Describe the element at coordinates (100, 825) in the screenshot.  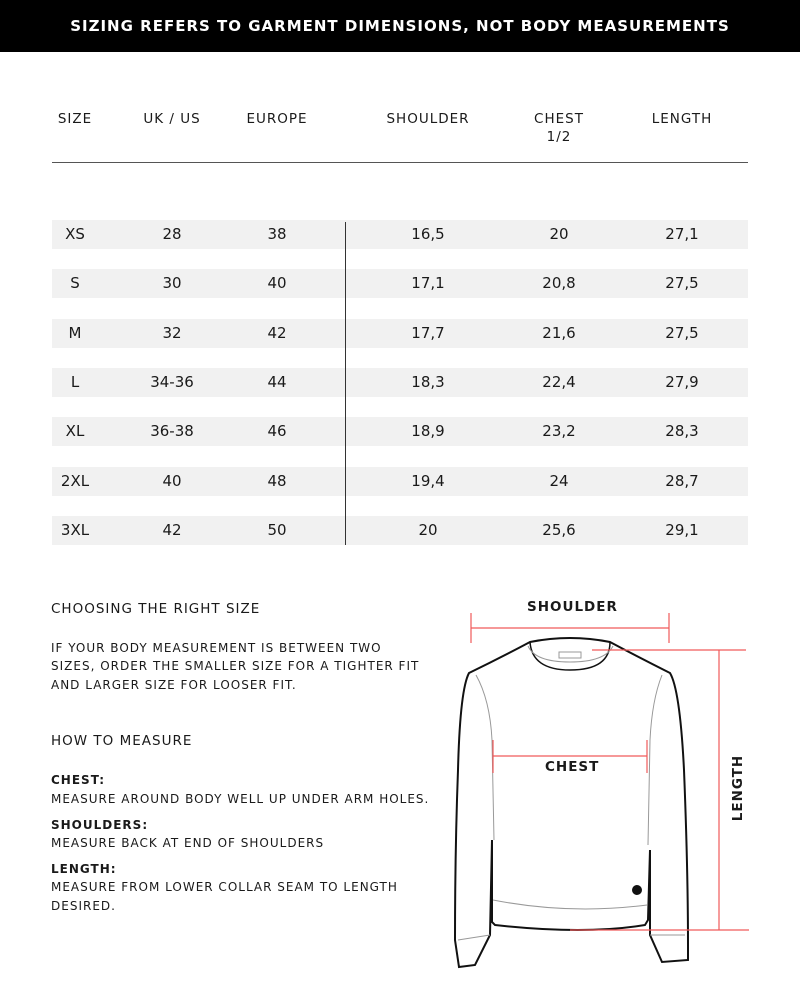
I see `shoulders-label: SHOULDERS:` at that location.